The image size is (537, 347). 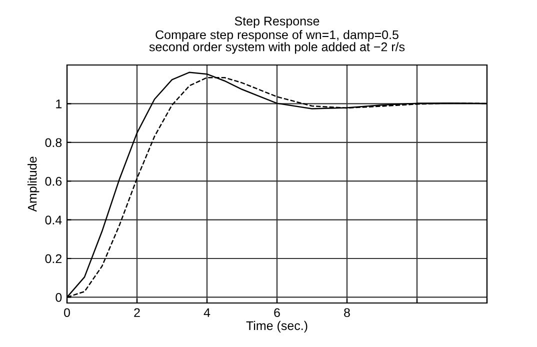 What do you see at coordinates (53, 143) in the screenshot?
I see `y-tick-label: 0.8` at bounding box center [53, 143].